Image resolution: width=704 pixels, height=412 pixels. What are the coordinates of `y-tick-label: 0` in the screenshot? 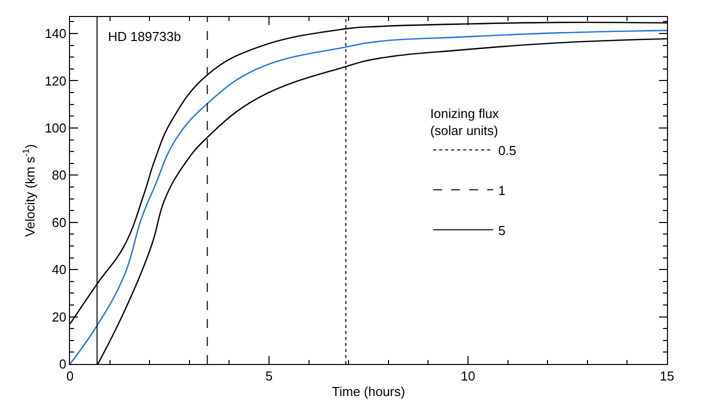 It's located at (62, 364).